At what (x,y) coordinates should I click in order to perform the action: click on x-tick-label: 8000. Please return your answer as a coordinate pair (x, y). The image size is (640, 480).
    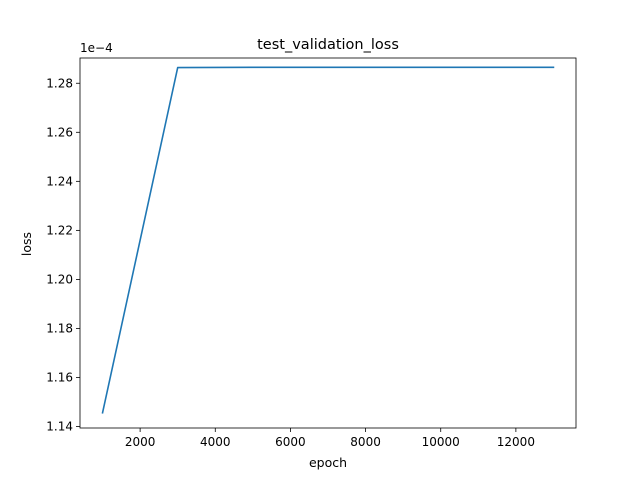
    Looking at the image, I should click on (365, 442).